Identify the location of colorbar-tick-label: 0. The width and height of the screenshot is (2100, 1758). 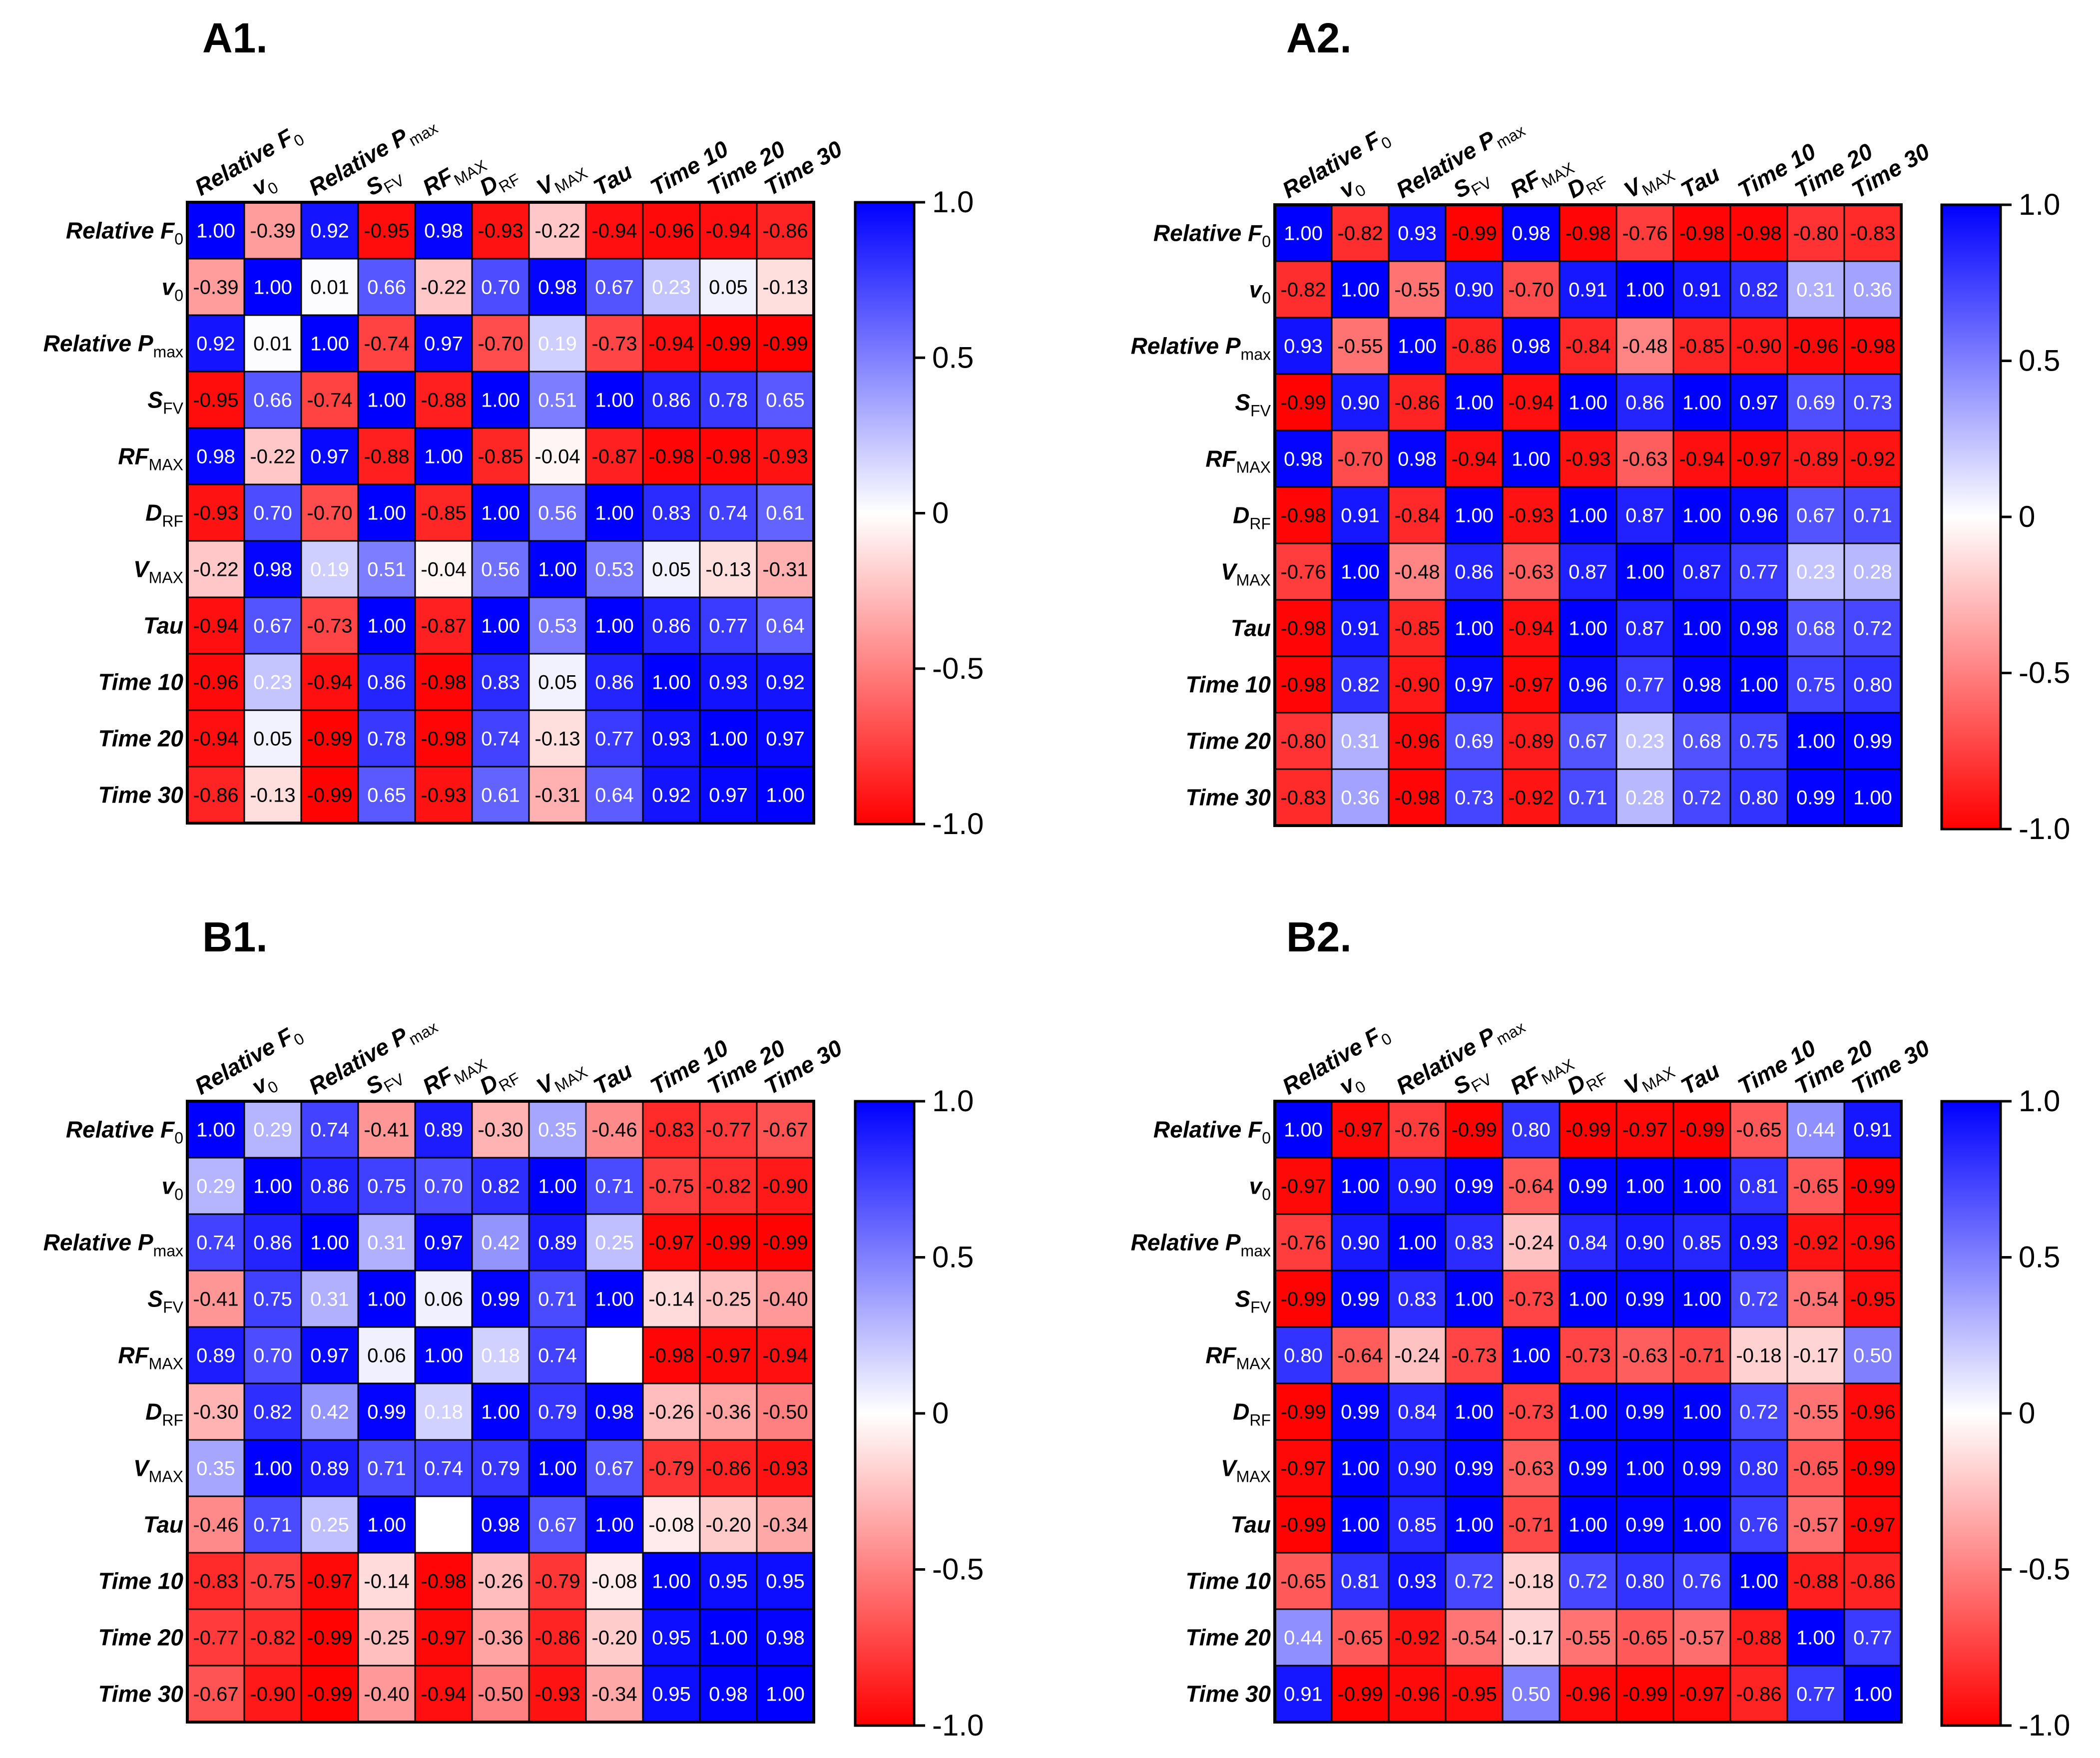
(2027, 1413).